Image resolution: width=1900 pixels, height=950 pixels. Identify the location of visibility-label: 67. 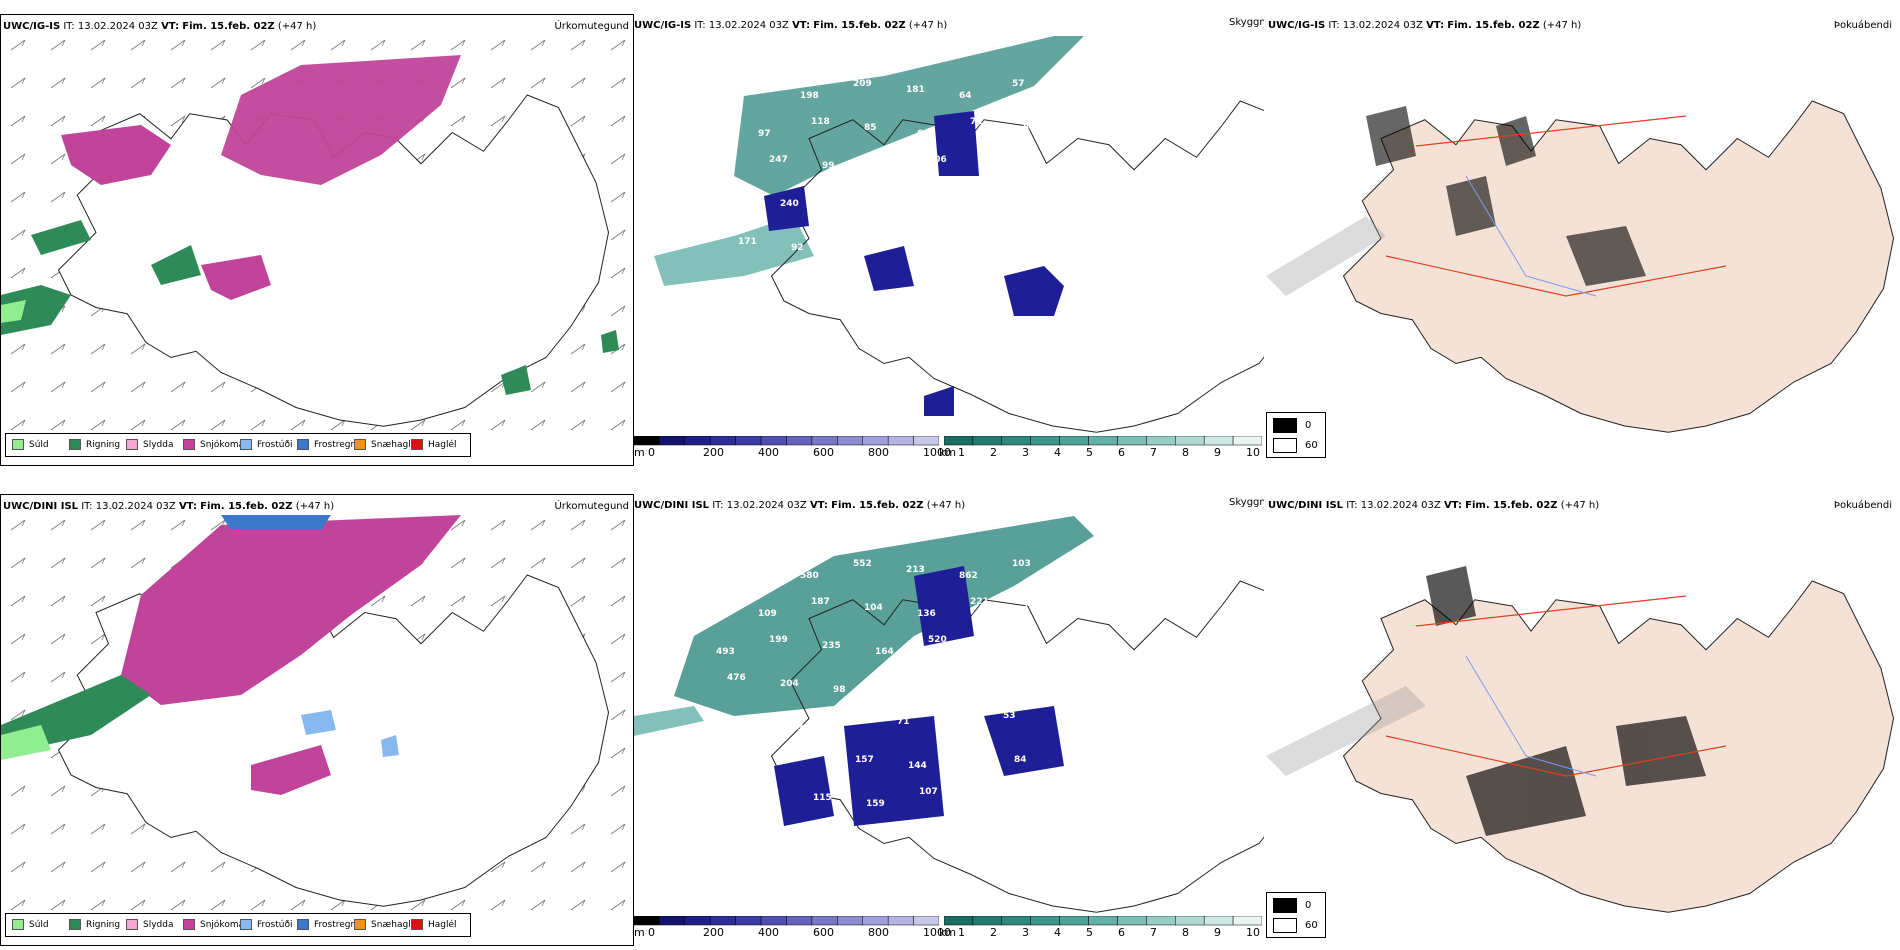
(839, 210).